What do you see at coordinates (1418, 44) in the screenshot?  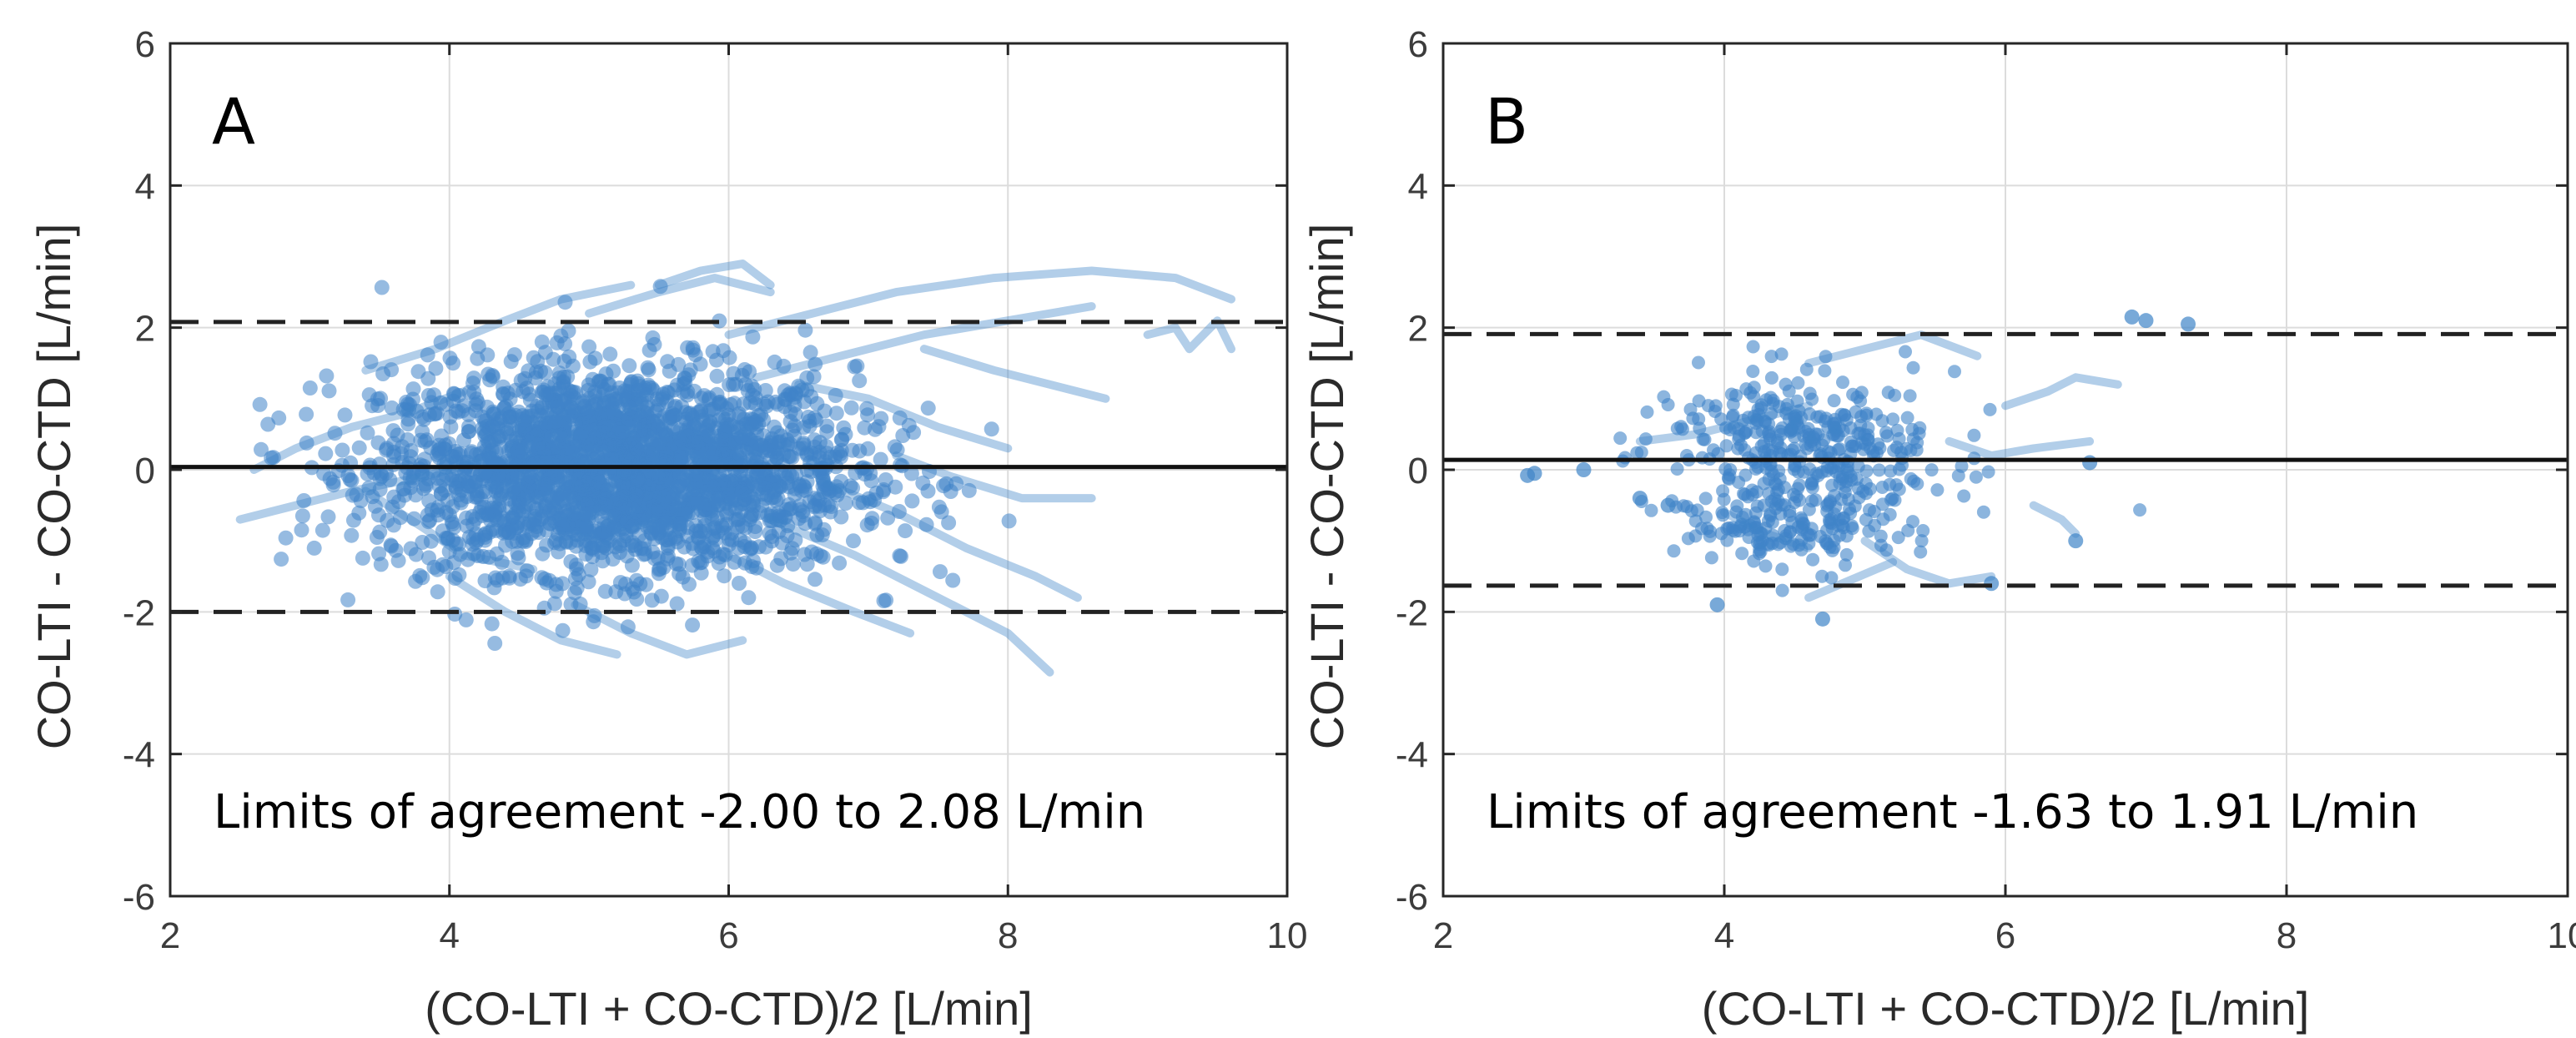 I see `y-tick-label-b: 6` at bounding box center [1418, 44].